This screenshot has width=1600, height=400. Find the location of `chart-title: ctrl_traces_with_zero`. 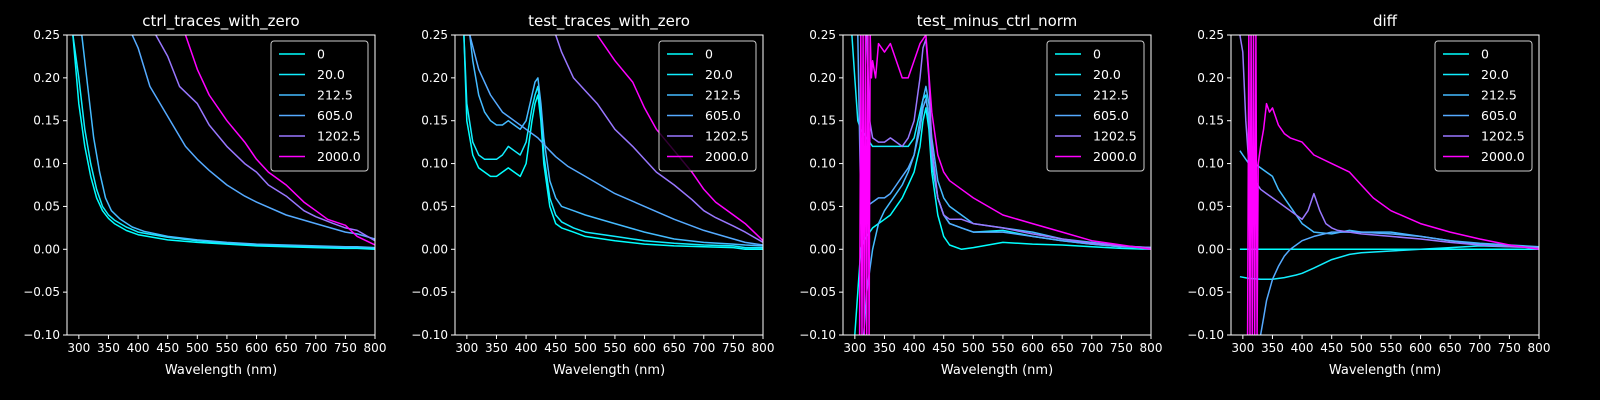

chart-title: ctrl_traces_with_zero is located at coordinates (220, 21).